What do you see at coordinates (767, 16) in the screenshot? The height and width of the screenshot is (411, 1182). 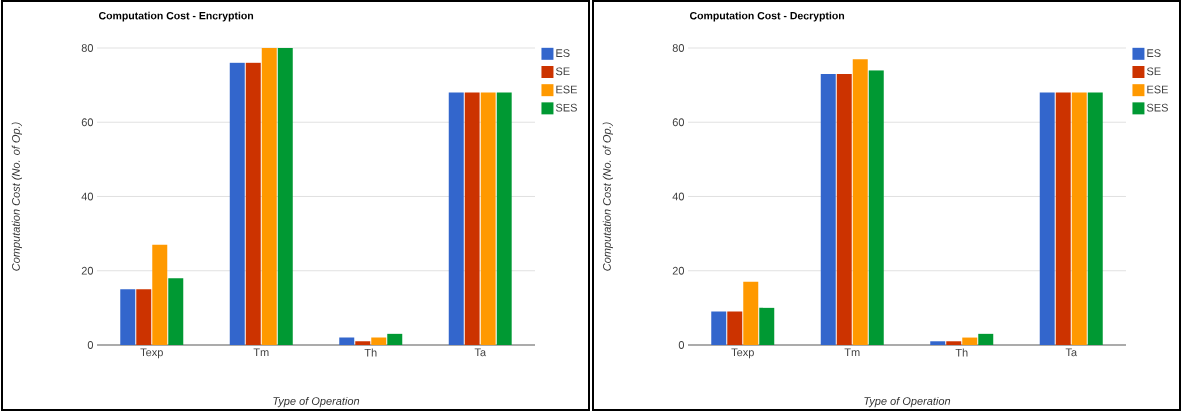 I see `chart-title: Computation Cost - Decryption` at bounding box center [767, 16].